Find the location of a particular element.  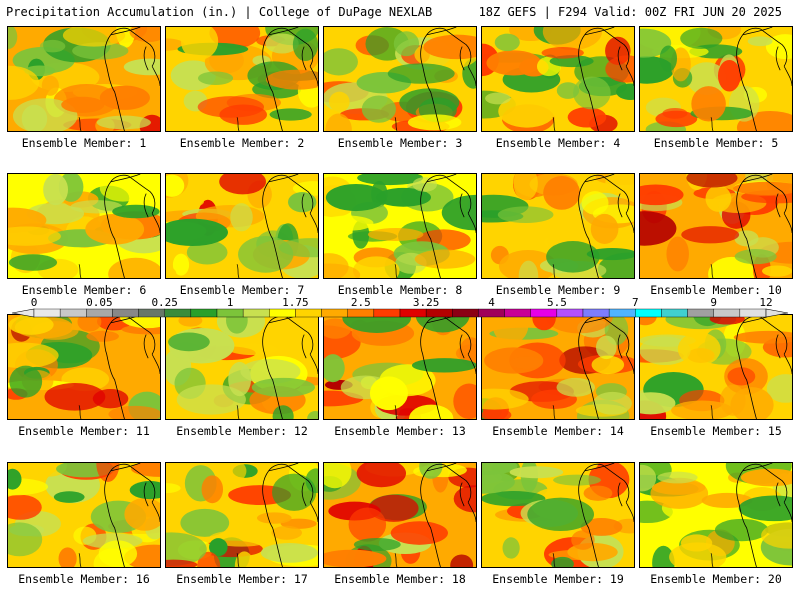

colorbar-tick-label: 9 is located at coordinates (713, 302).